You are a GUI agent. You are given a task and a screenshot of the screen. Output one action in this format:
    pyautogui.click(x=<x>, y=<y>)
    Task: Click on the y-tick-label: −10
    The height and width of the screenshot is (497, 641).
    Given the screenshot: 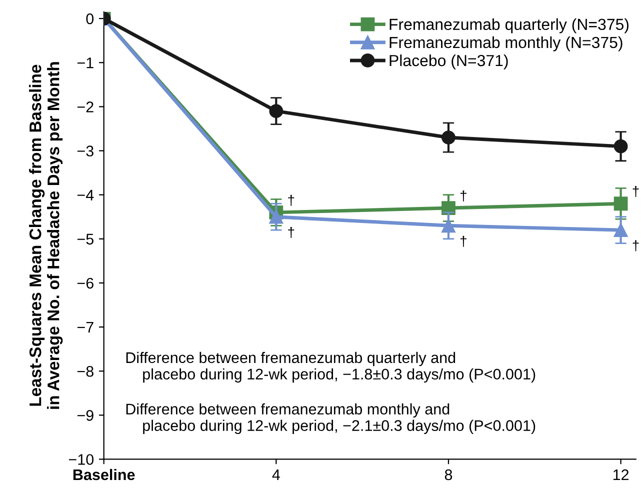 What is the action you would take?
    pyautogui.click(x=81, y=459)
    